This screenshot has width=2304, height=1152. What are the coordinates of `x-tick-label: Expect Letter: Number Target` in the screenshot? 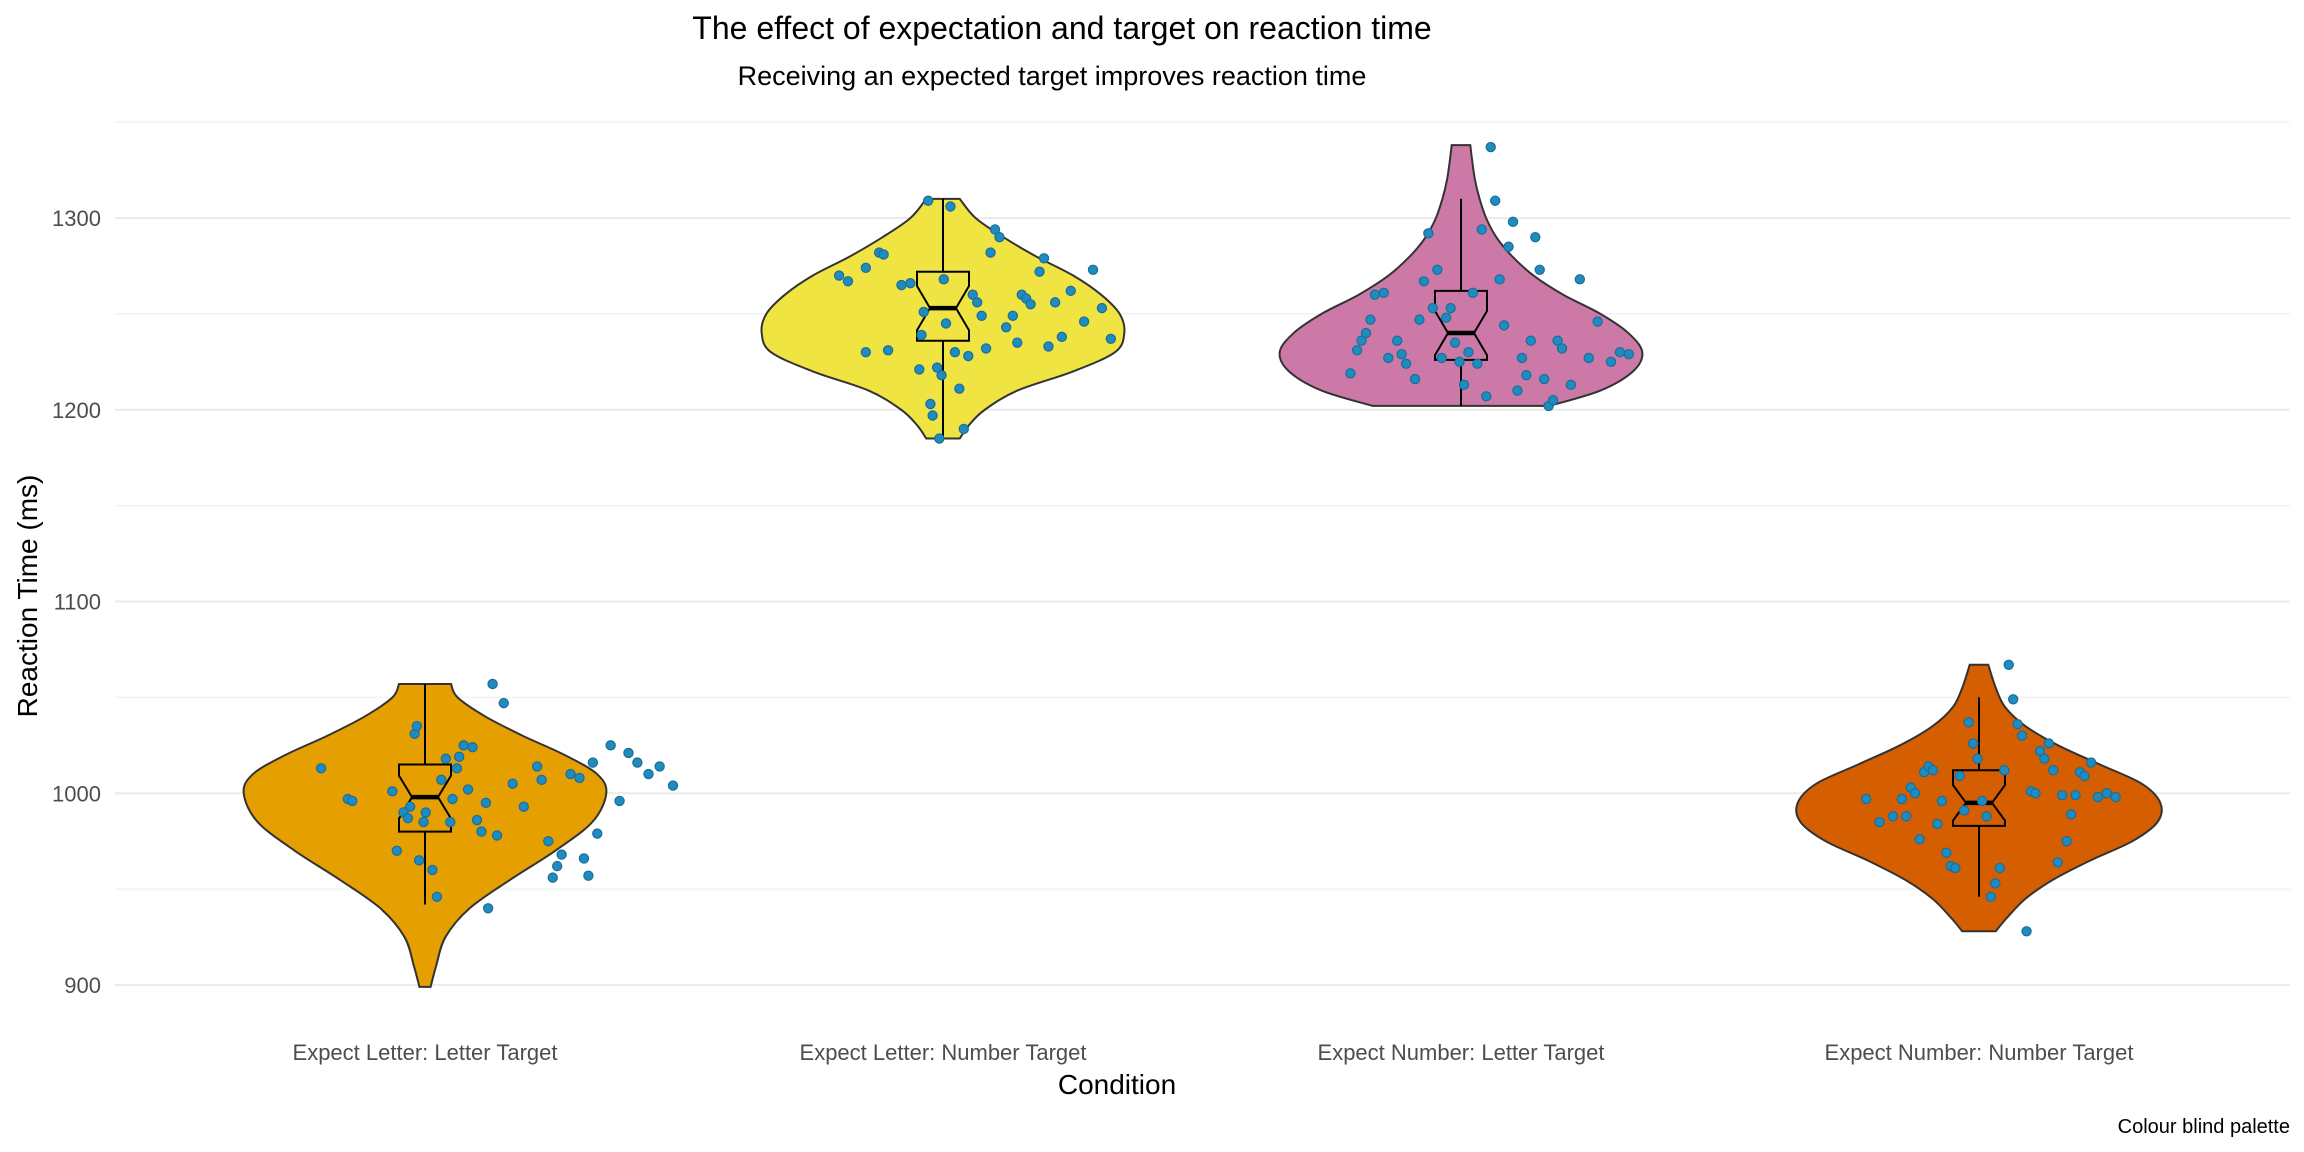 It's located at (943, 1052).